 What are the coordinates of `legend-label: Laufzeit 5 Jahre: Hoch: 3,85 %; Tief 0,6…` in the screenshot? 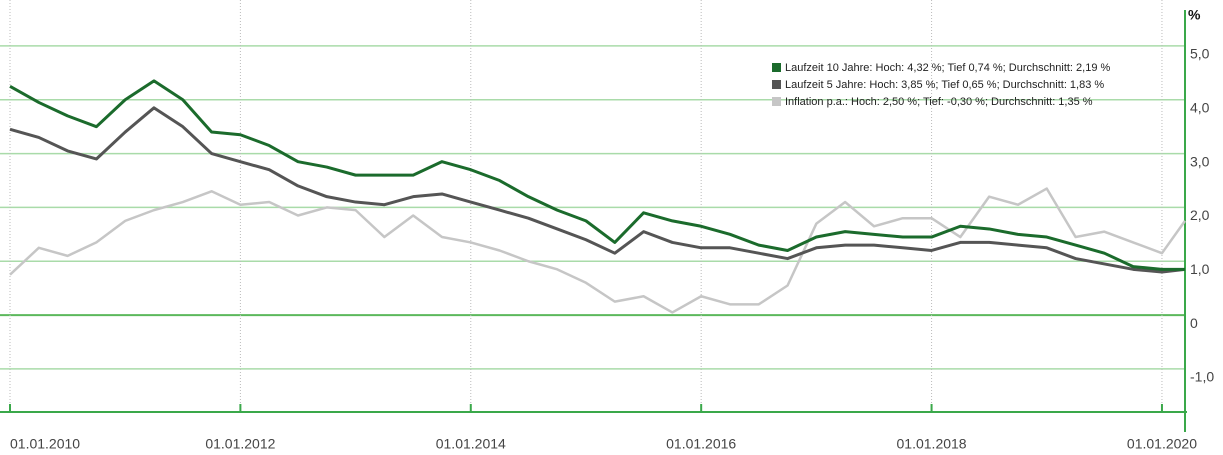 It's located at (944, 85).